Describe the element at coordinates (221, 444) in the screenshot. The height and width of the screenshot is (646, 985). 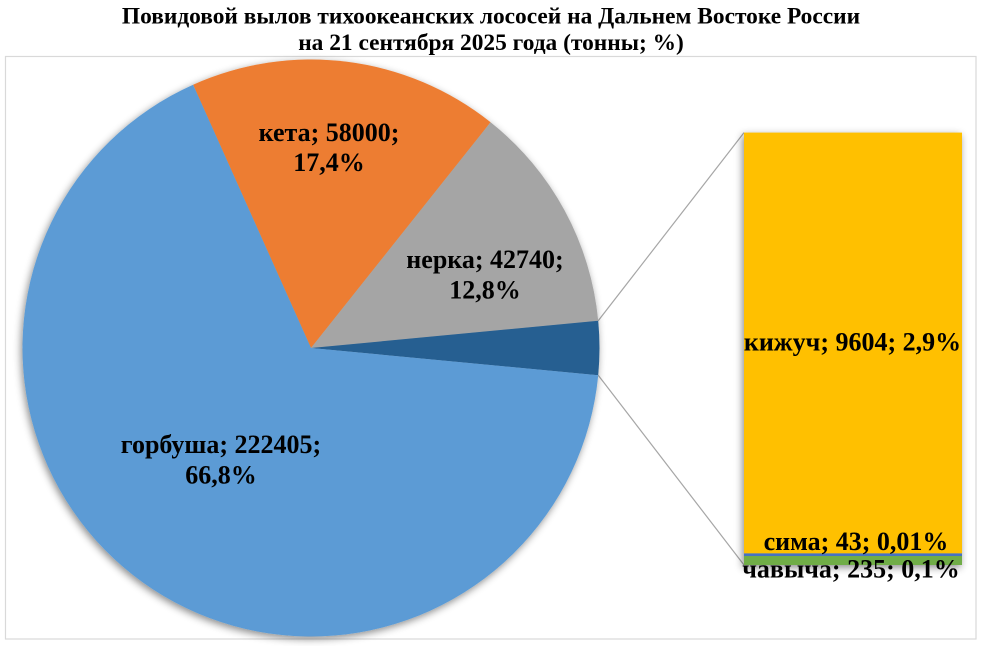
I see `svg-text: горбуша; 222405;` at that location.